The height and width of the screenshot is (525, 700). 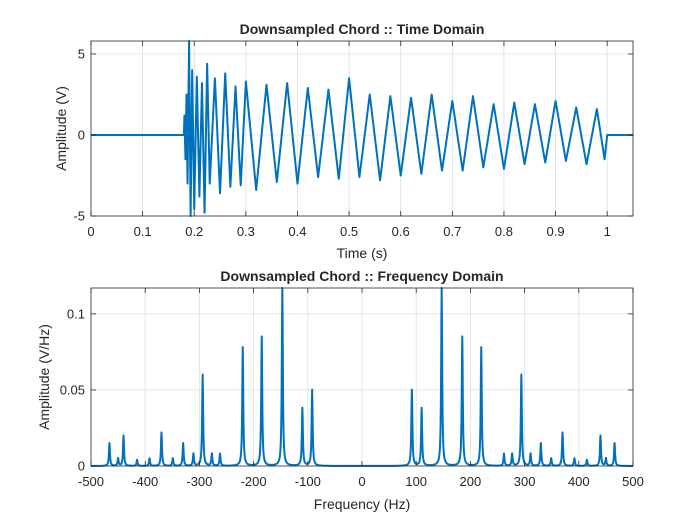 I want to click on freq-ylabel: Amplitude (V/Hz), so click(x=44, y=377).